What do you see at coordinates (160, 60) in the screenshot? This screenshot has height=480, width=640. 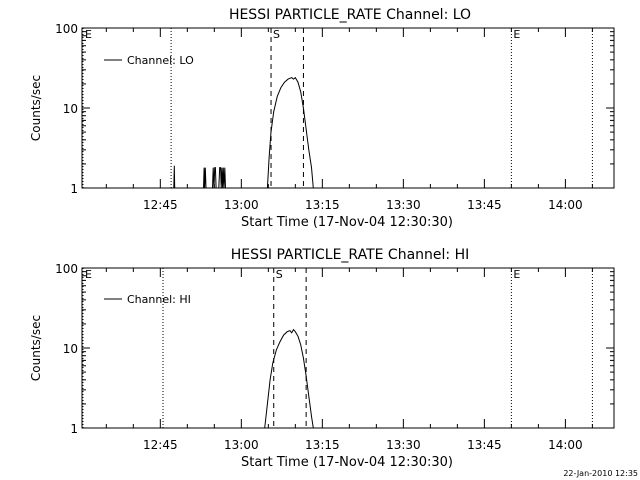 I see `legend-label: Channel: LO` at bounding box center [160, 60].